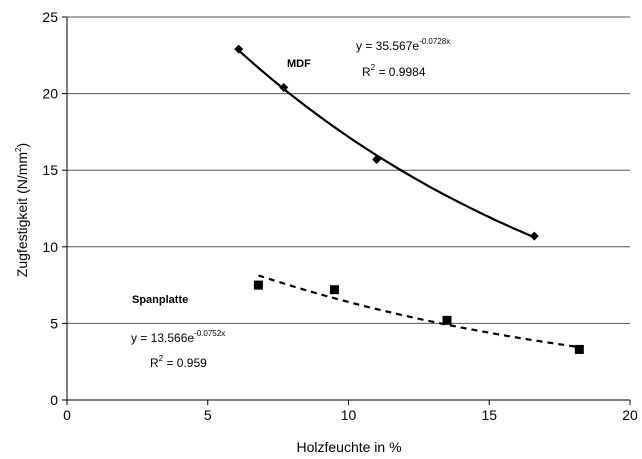  What do you see at coordinates (160, 300) in the screenshot?
I see `series-label-spanplatte: Spanplatte` at bounding box center [160, 300].